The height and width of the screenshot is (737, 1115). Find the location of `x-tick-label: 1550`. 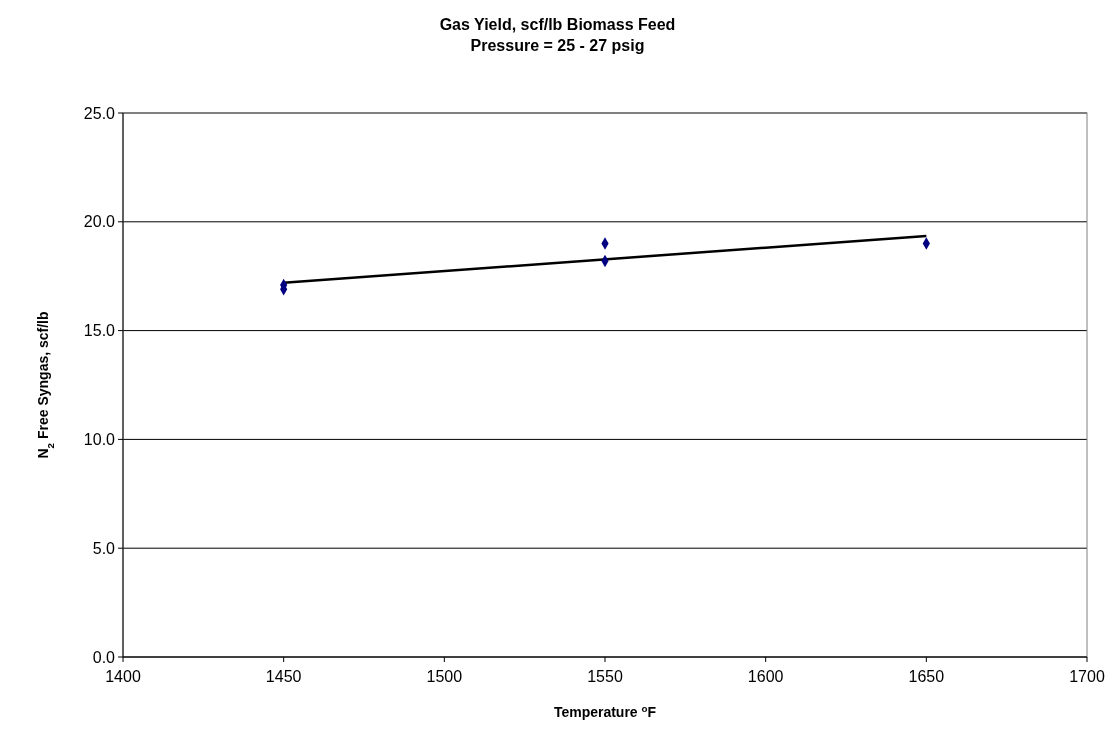

x-tick-label: 1550 is located at coordinates (605, 676).